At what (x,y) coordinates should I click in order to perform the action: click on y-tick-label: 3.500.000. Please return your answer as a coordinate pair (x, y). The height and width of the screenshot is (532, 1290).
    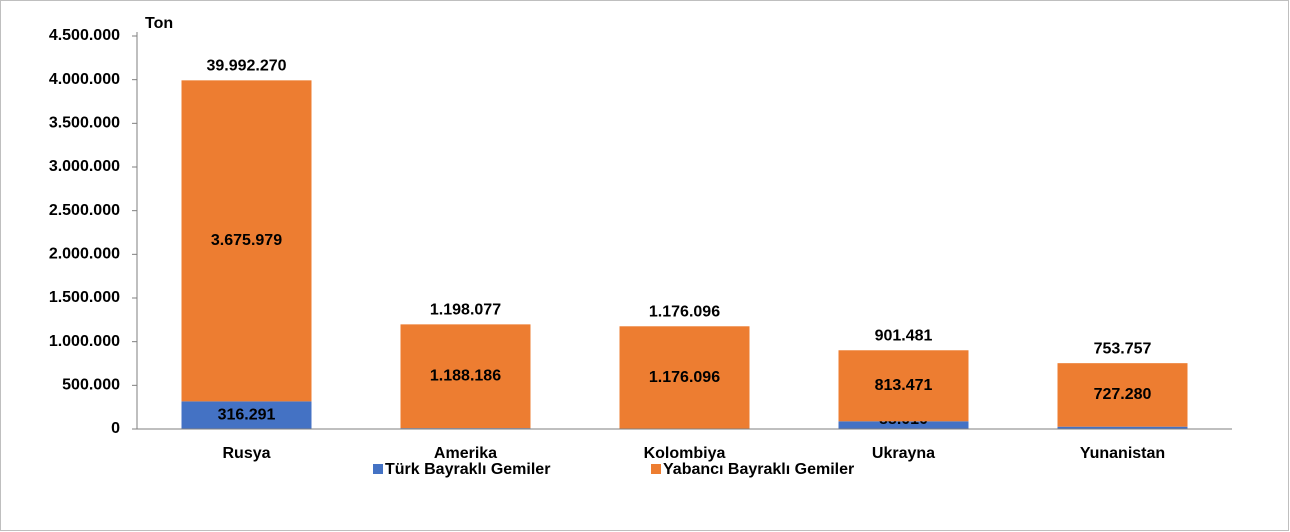
    Looking at the image, I should click on (84, 123).